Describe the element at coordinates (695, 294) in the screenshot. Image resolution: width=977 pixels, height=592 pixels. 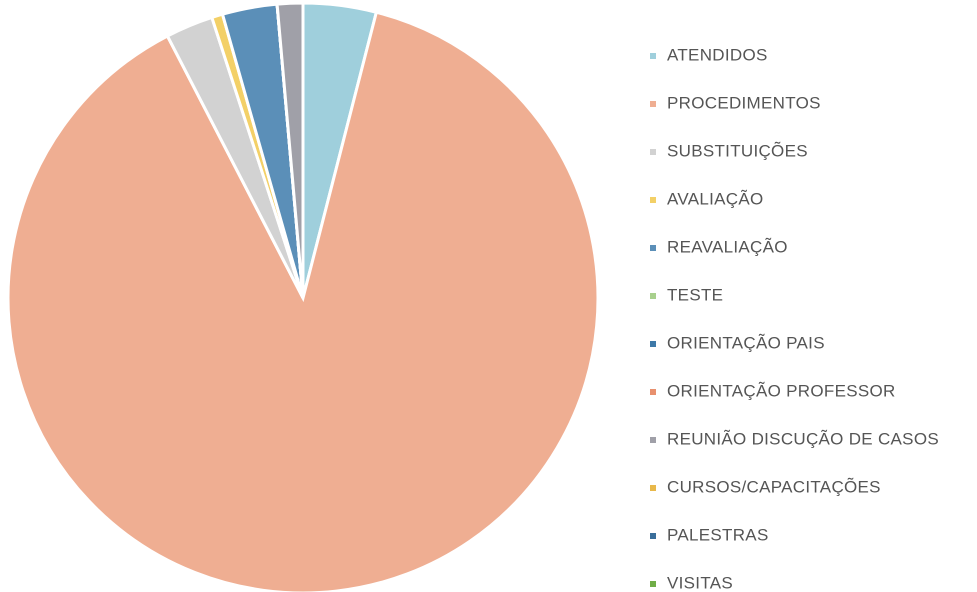
I see `legend-label: TESTE` at that location.